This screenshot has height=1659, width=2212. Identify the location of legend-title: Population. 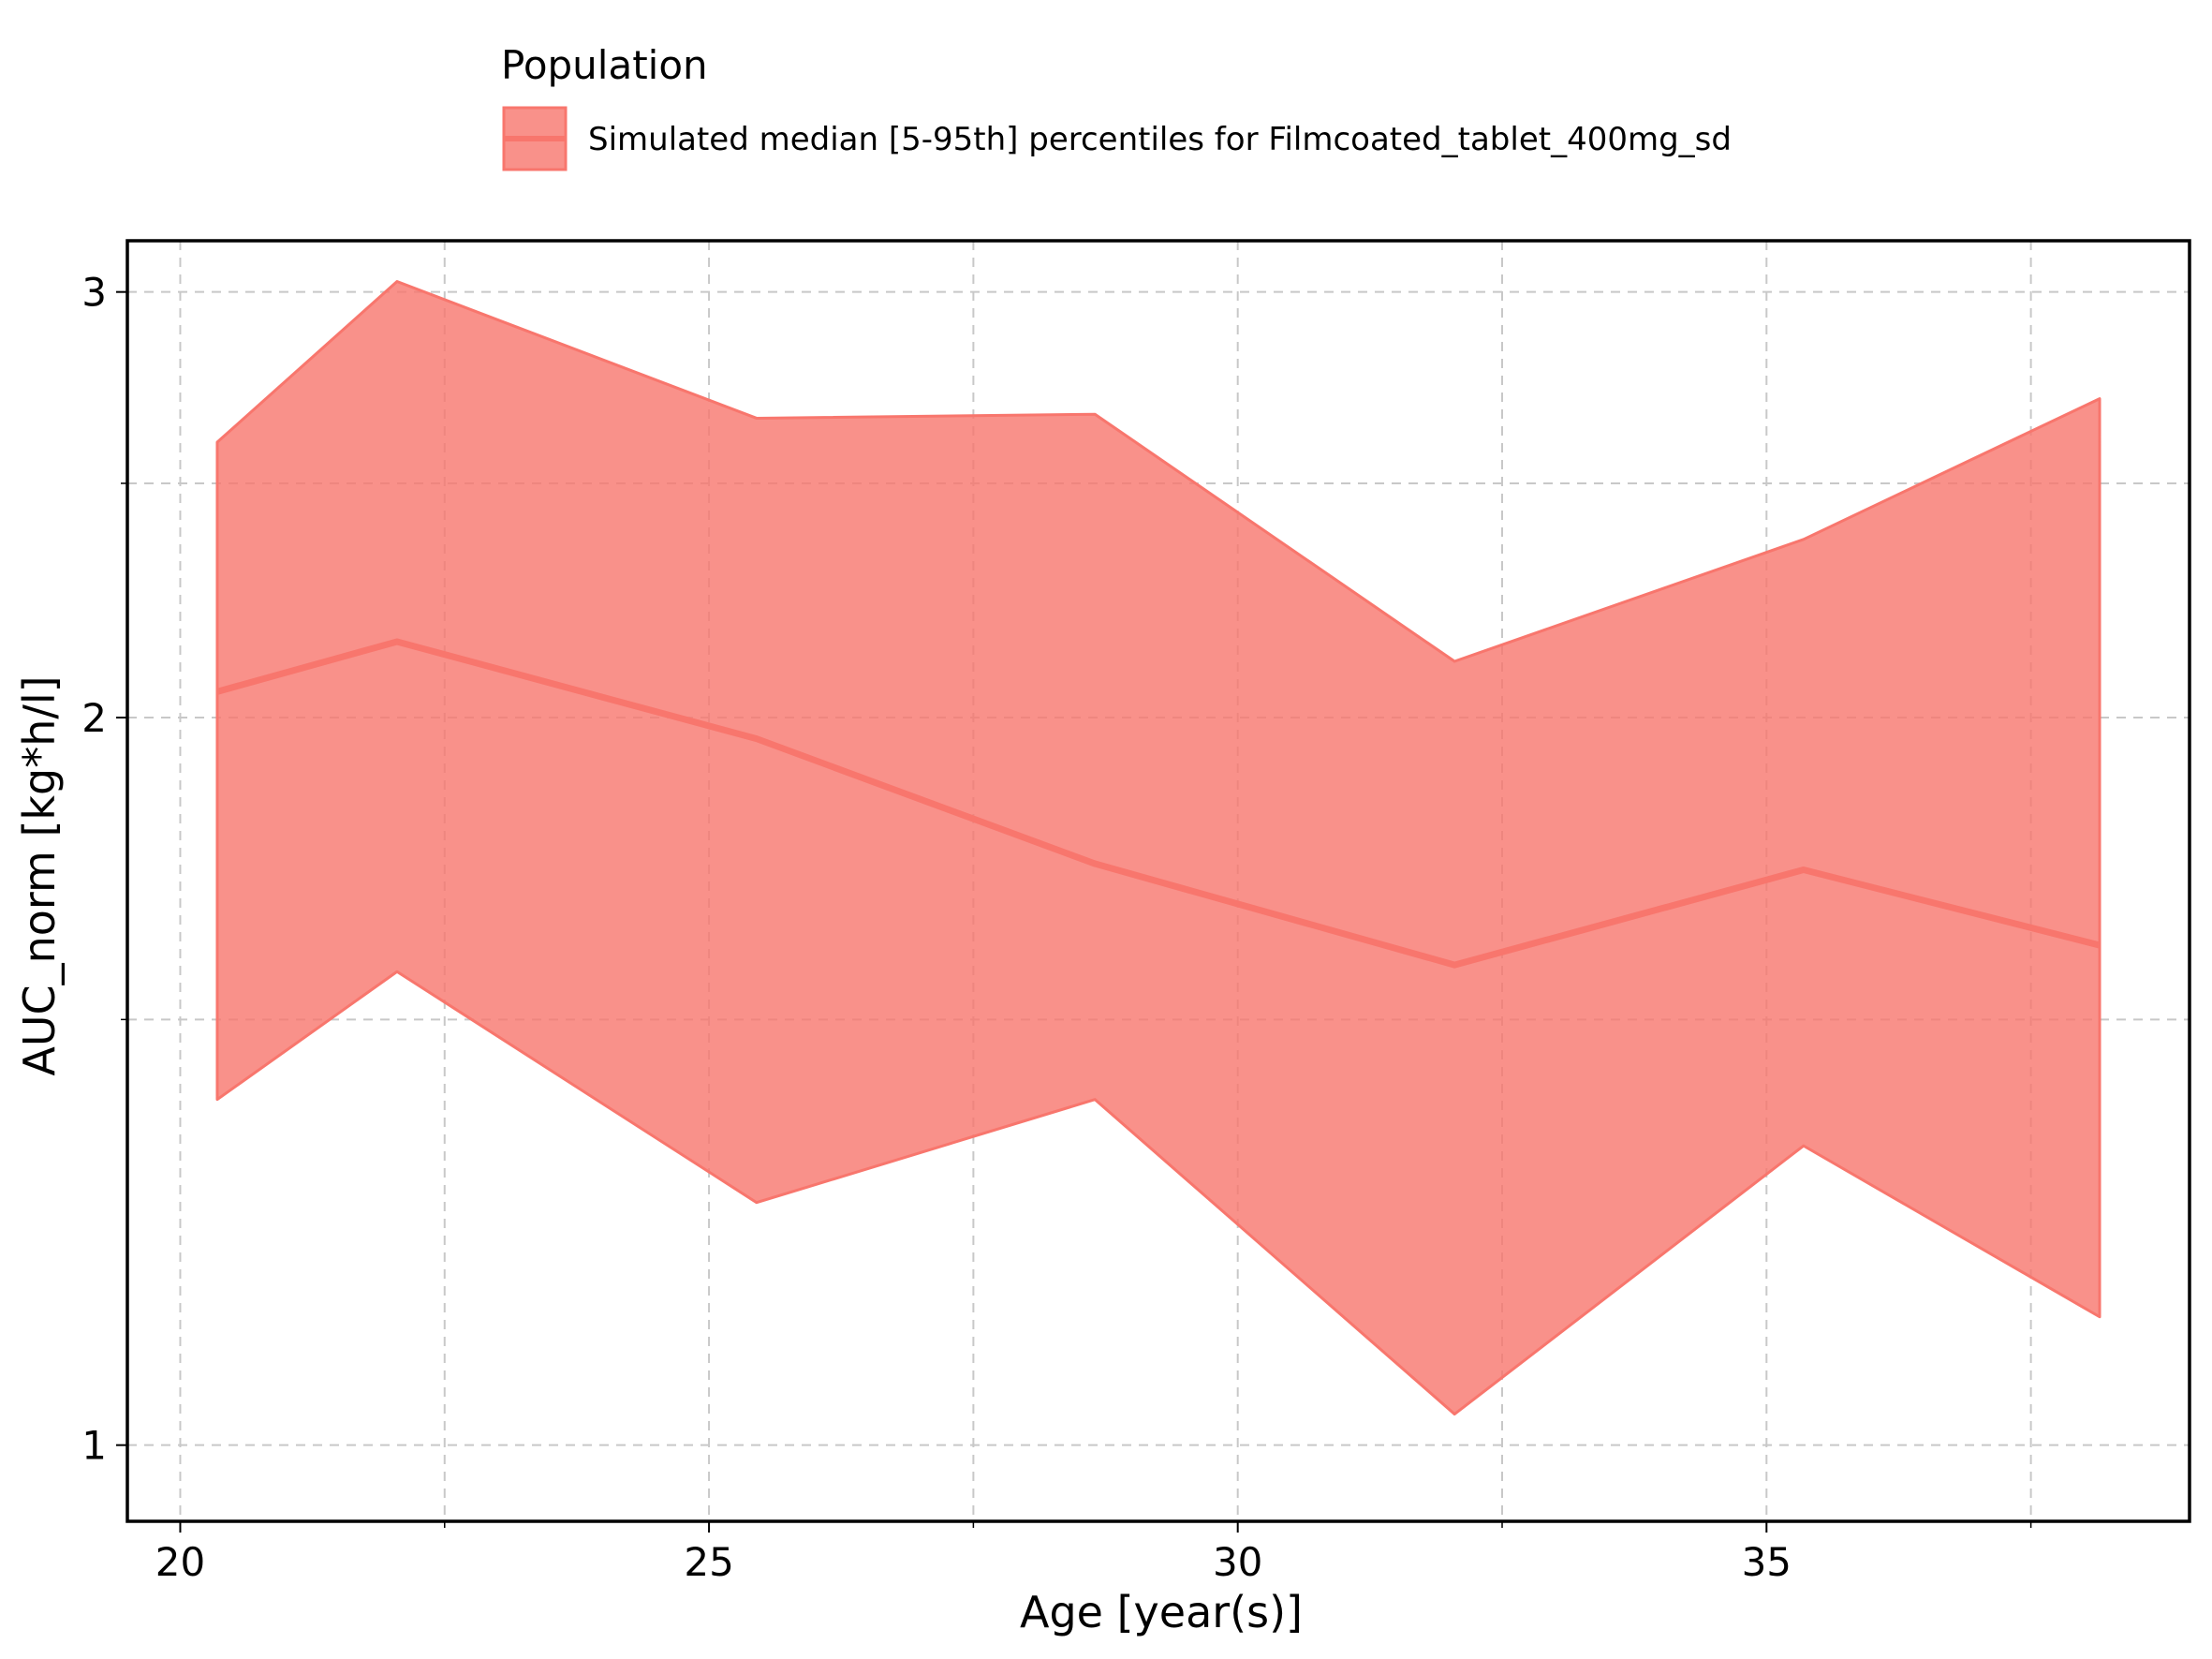
(604, 65).